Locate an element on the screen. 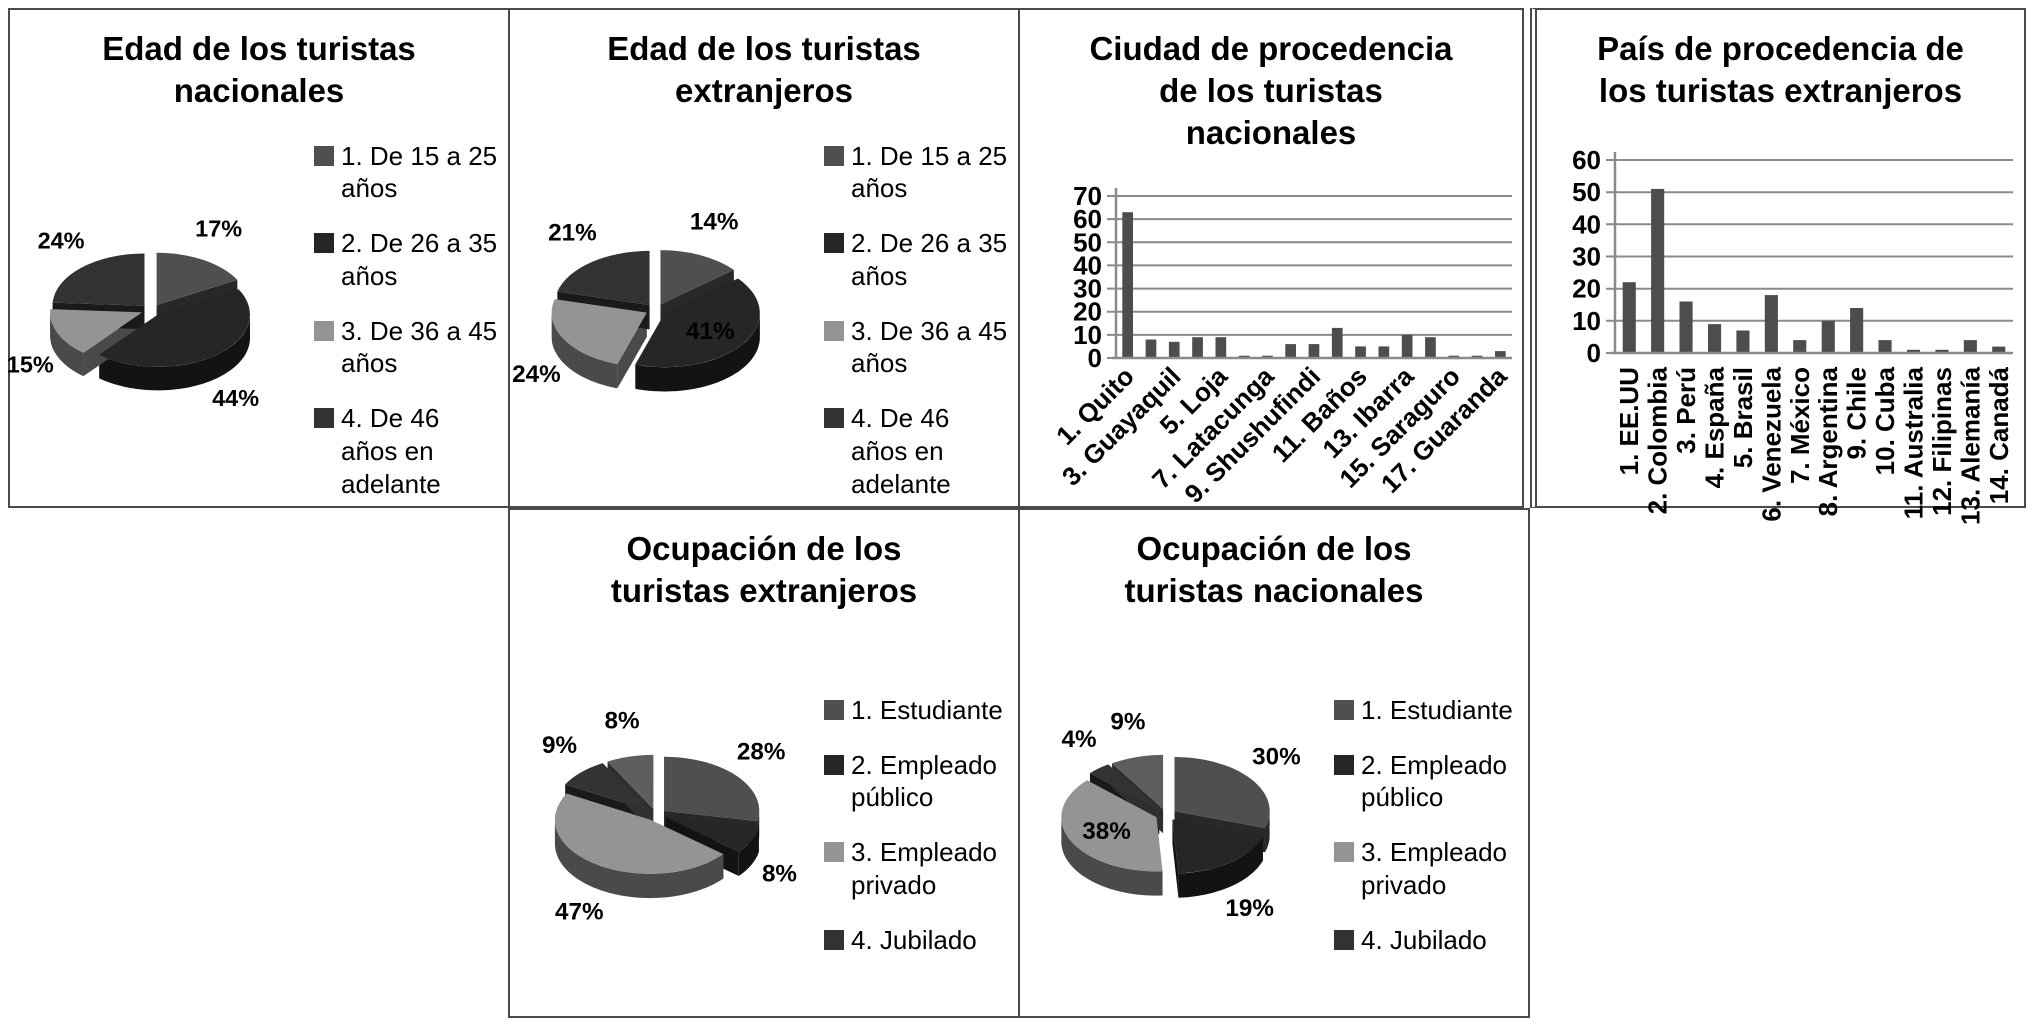  y-axis-tick-label: 40 is located at coordinates (1586, 224).